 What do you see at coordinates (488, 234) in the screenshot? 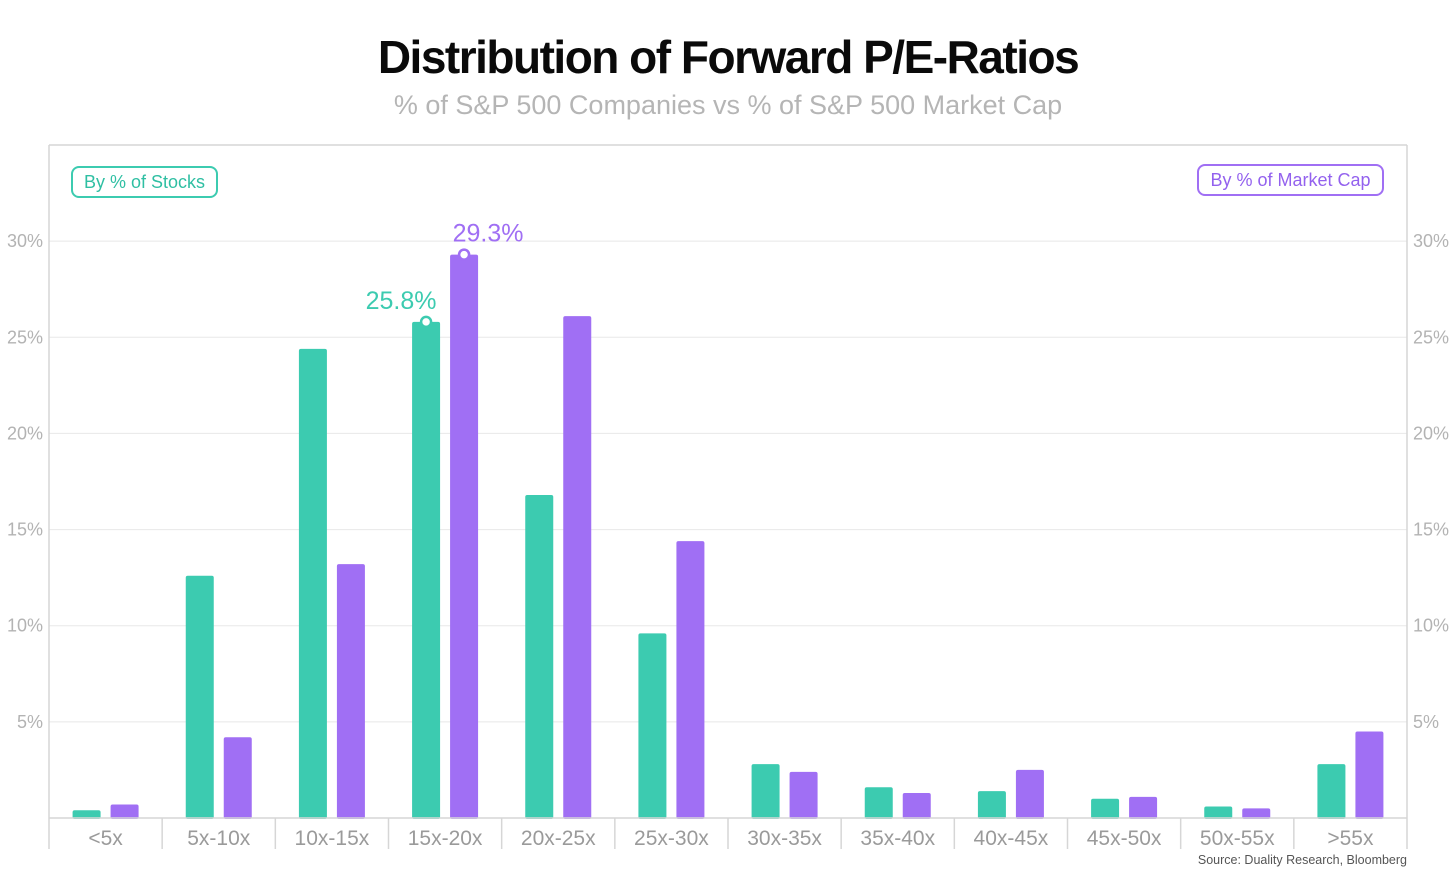
I see `peak-label: 29.3%` at bounding box center [488, 234].